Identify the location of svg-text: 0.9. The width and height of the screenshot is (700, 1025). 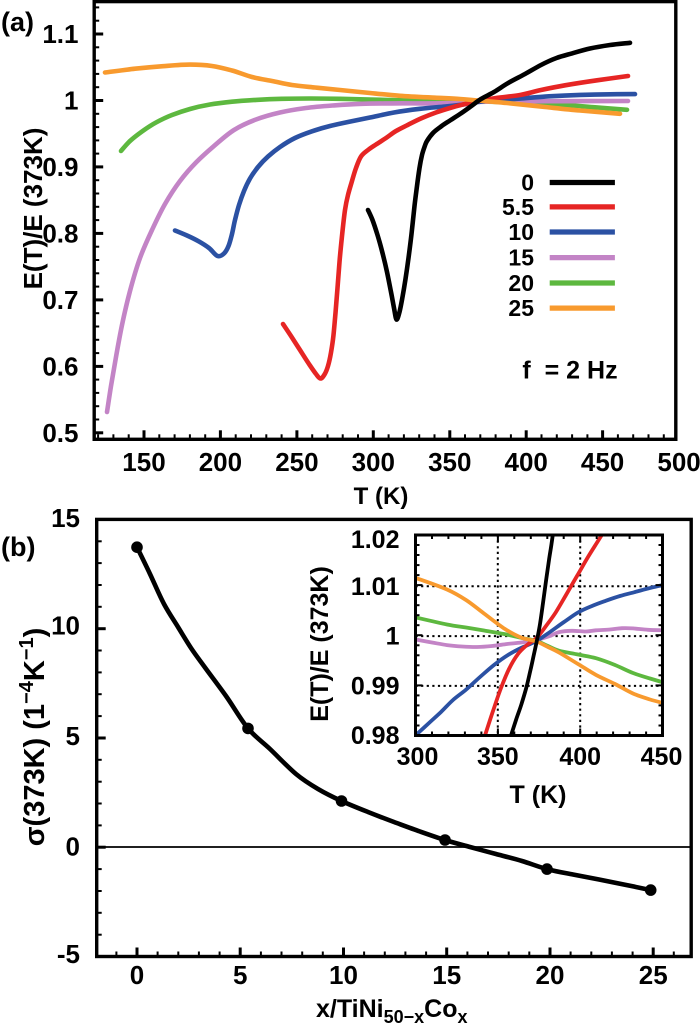
(60, 167).